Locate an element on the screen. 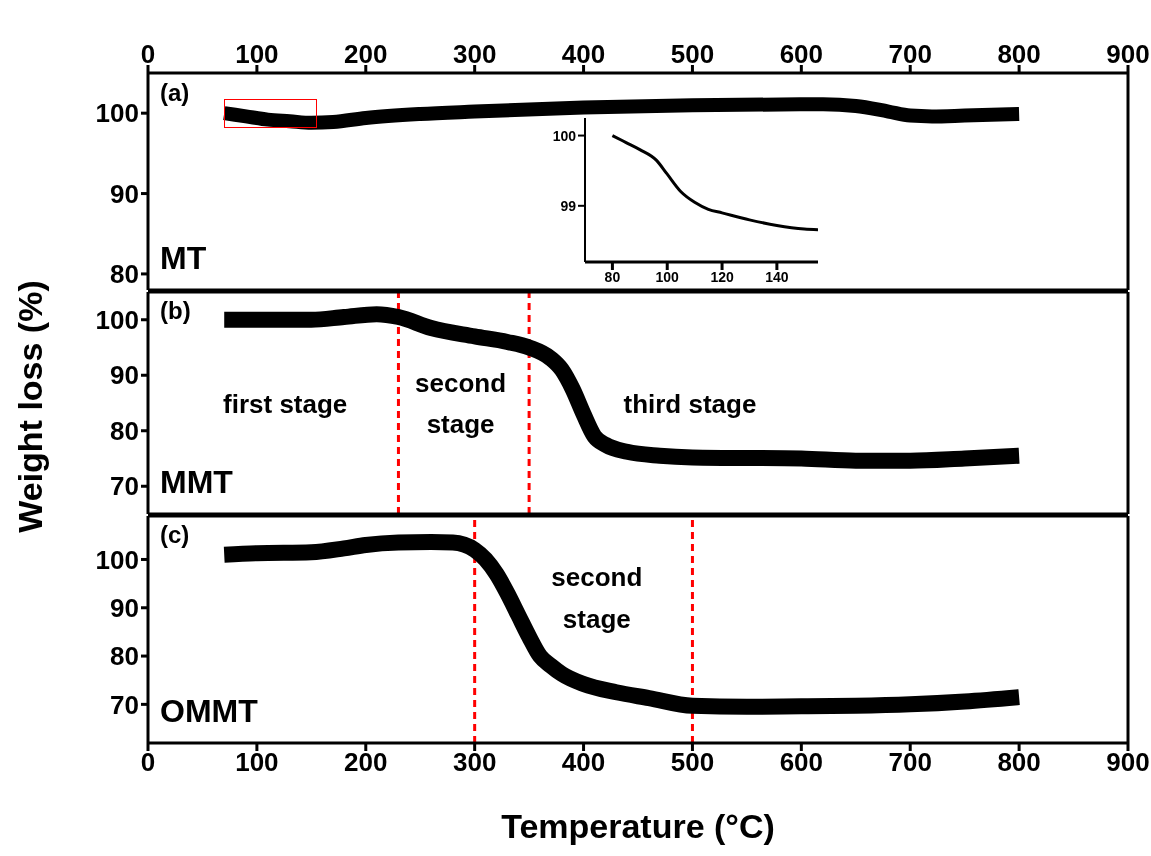  x2-tick-label: 700 is located at coordinates (910, 54).